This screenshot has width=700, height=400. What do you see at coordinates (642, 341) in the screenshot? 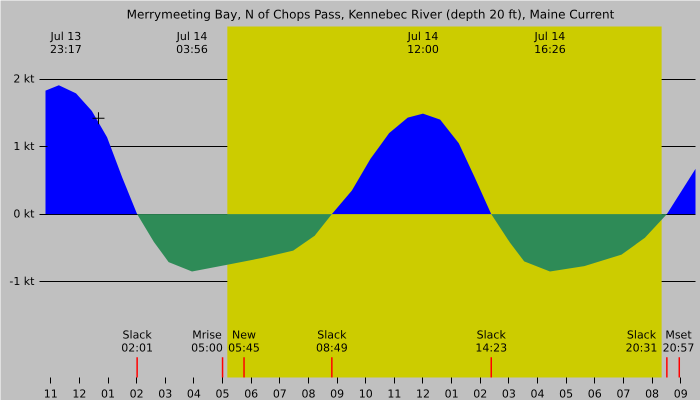
I see `ref-line-label: Slack 20:31` at bounding box center [642, 341].